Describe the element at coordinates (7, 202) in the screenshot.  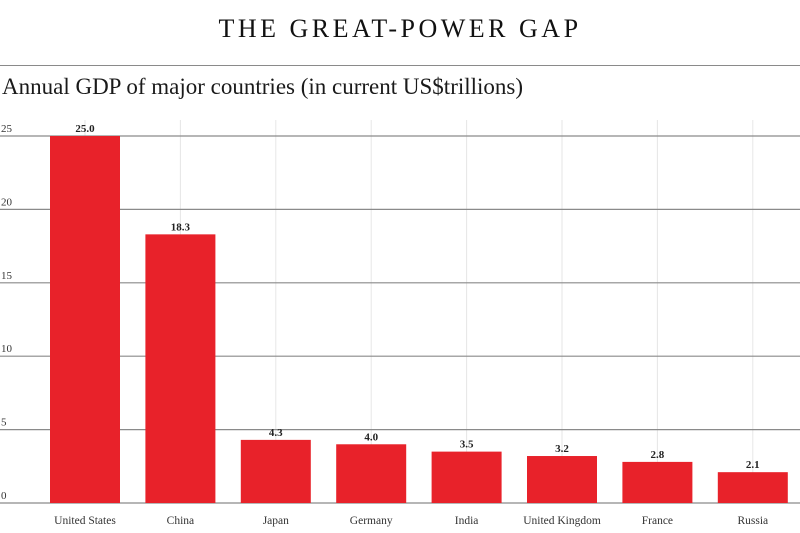
I see `y-tick-label: 20` at that location.